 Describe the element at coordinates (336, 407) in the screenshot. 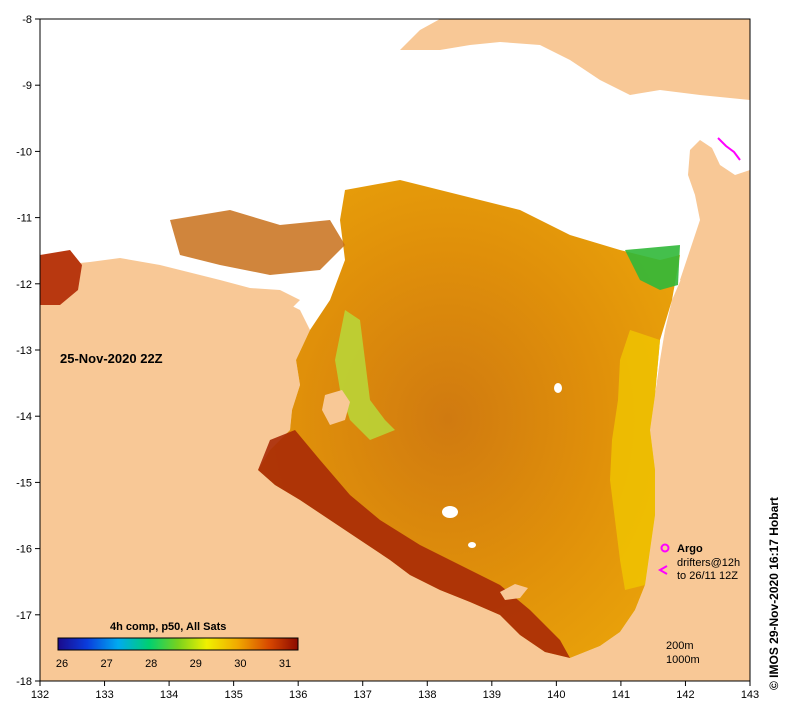

I see `island-groote` at that location.